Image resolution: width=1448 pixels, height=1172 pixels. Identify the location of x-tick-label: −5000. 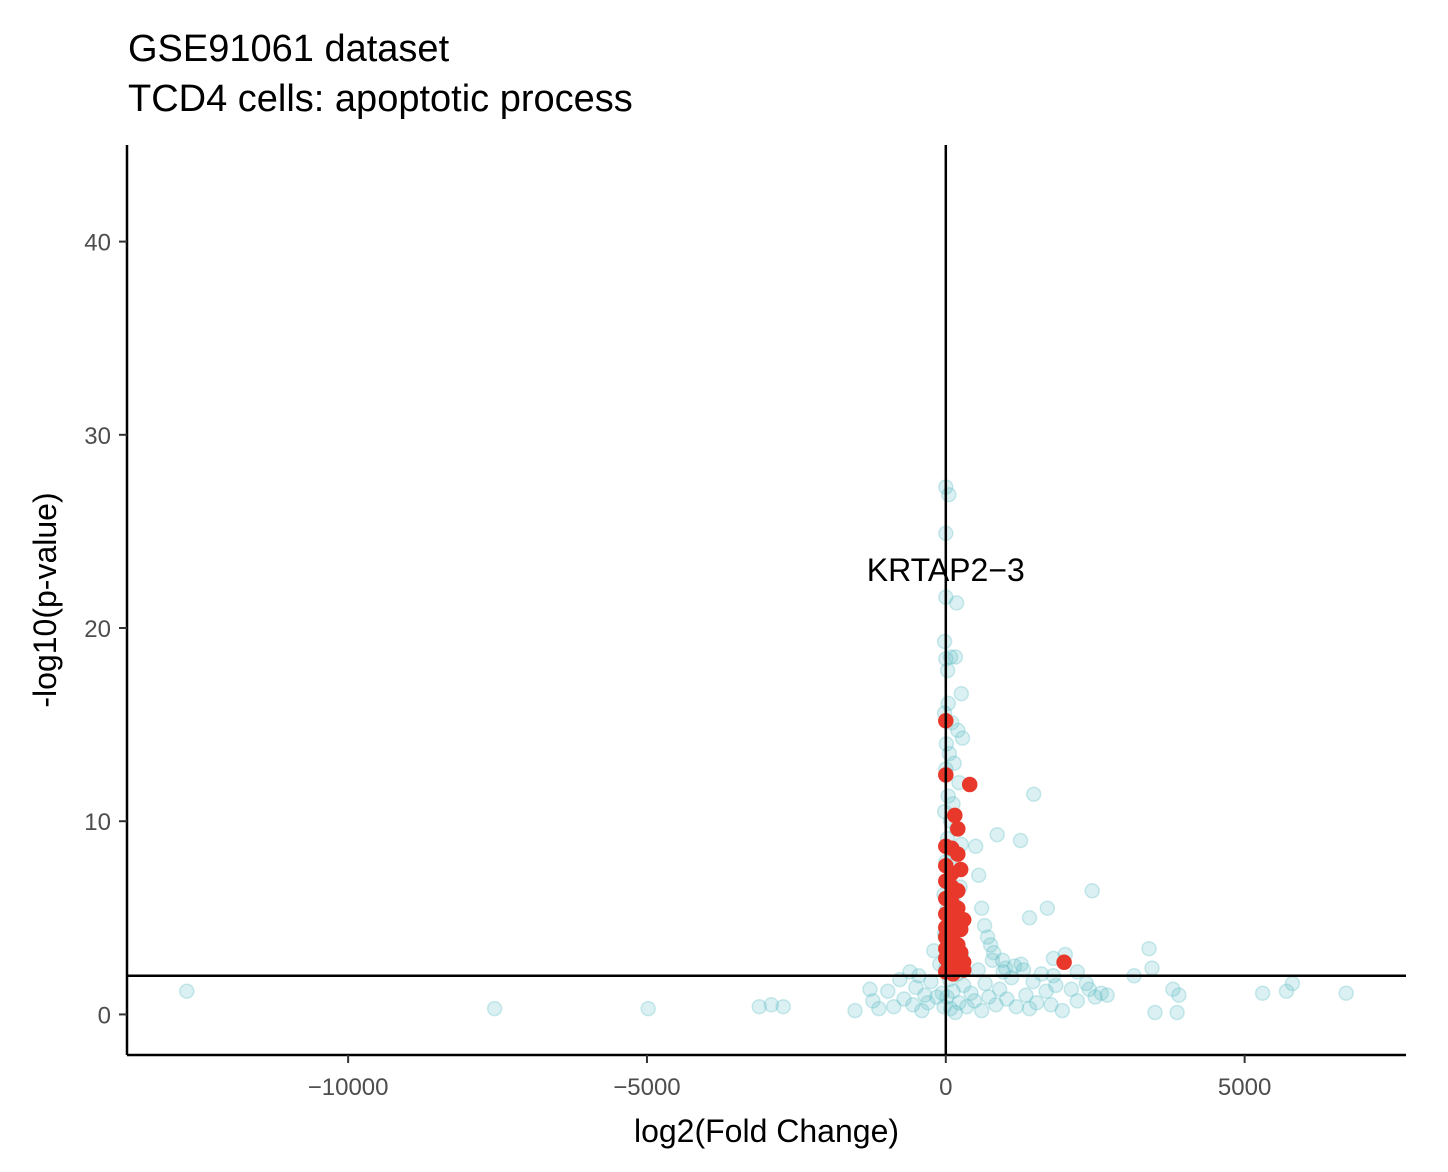
(646, 1087).